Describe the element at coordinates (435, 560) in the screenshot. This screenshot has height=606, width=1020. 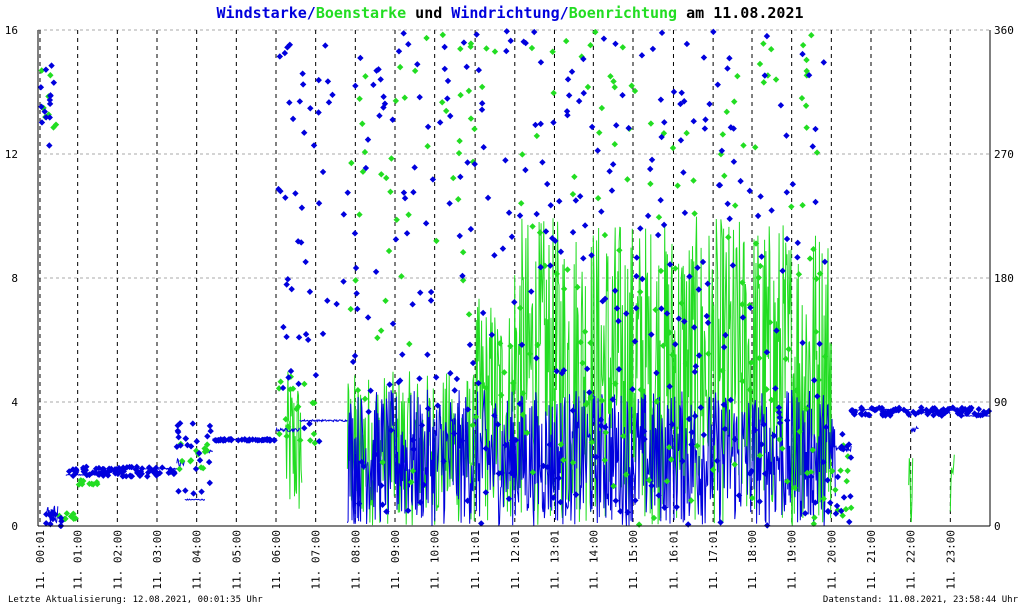
I see `x-tick: 11. 10:00` at that location.